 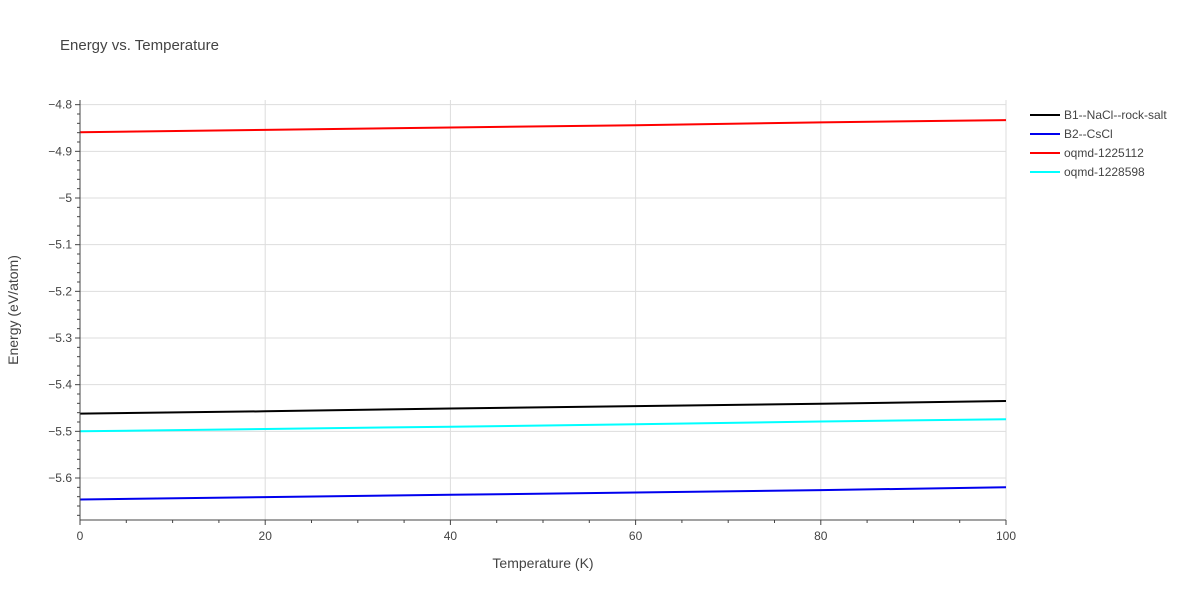 What do you see at coordinates (60, 245) in the screenshot?
I see `y-tick-label: −5.1` at bounding box center [60, 245].